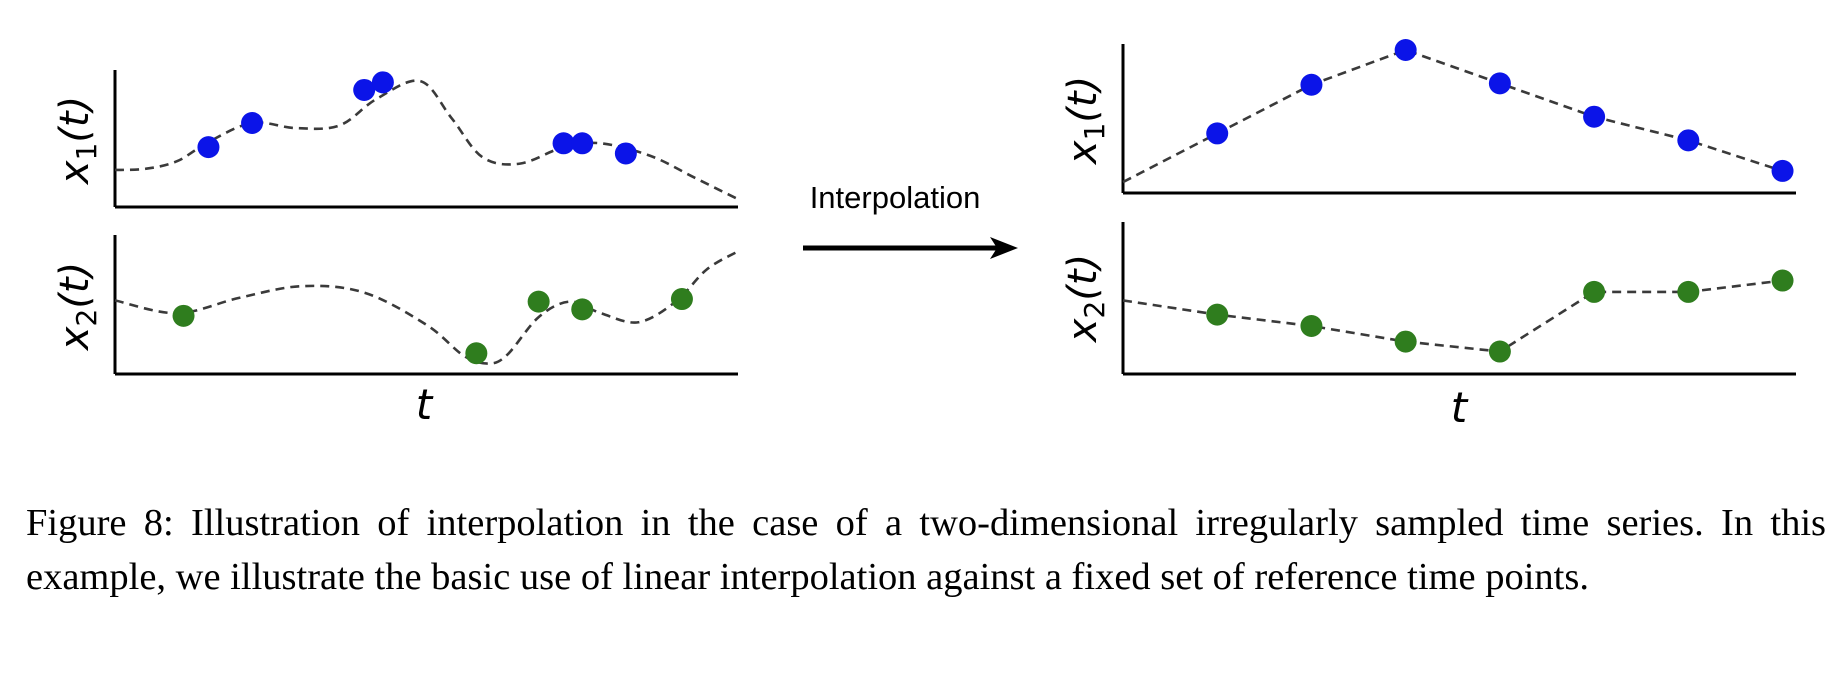 The width and height of the screenshot is (1846, 682). I want to click on interpolation-arrow: Interpolation, so click(910, 219).